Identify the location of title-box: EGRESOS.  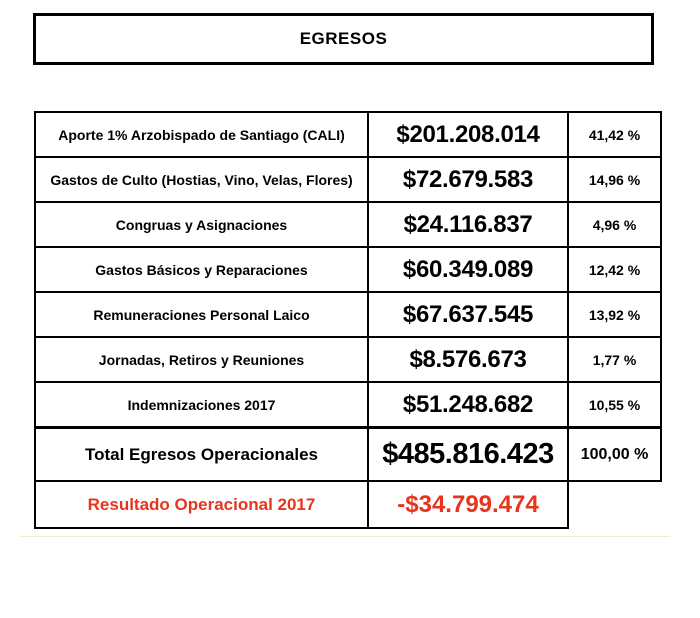
(343, 39).